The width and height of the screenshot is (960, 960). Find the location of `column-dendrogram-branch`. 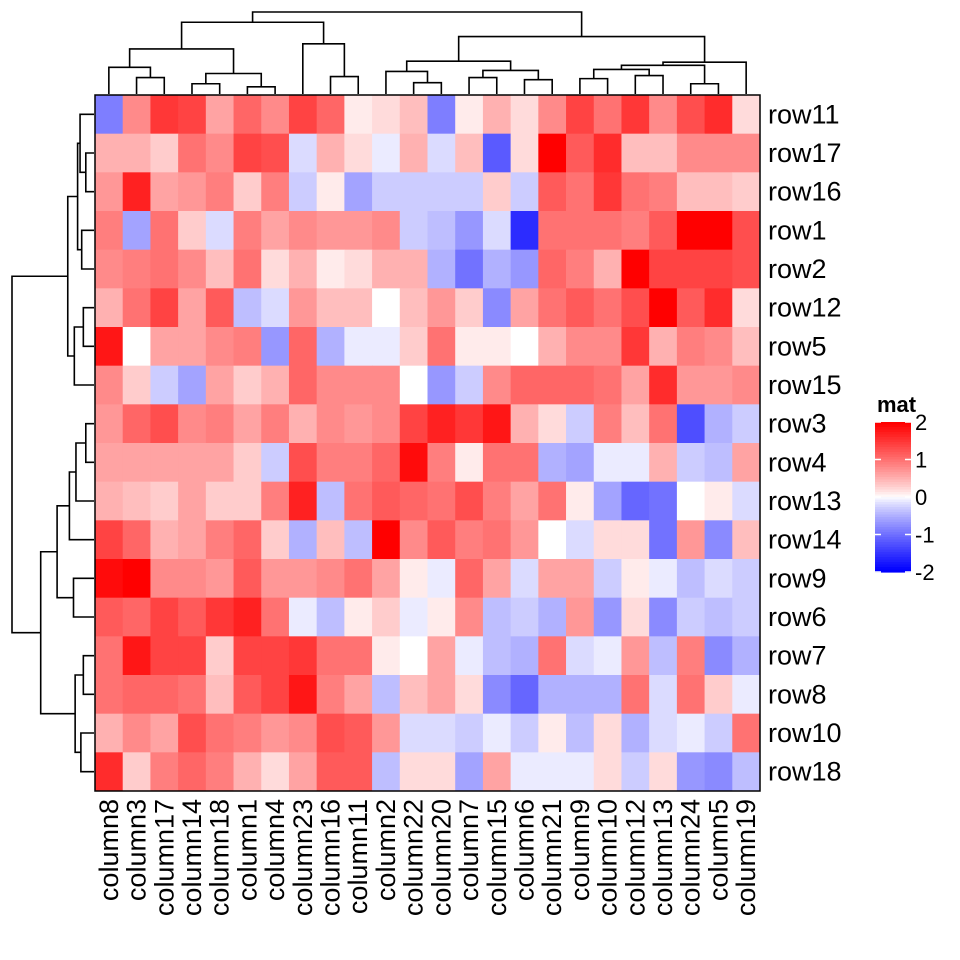

column-dendrogram-branch is located at coordinates (417, 24).